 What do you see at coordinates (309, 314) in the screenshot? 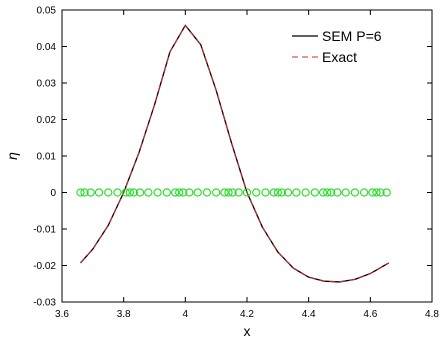
I see `x-tick-label: 4.4` at bounding box center [309, 314].